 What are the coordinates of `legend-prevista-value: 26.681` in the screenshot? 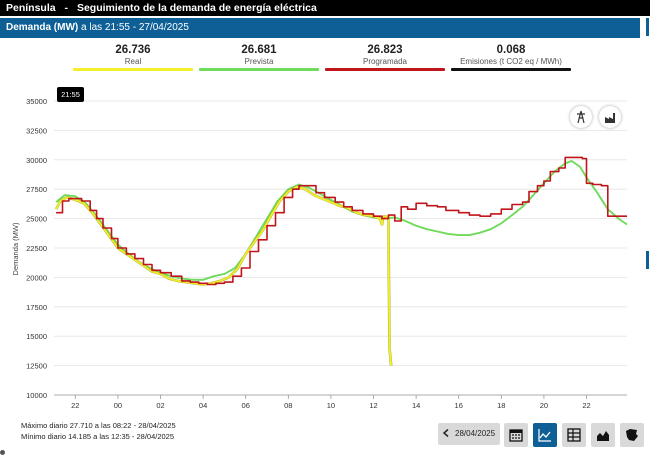 It's located at (259, 50).